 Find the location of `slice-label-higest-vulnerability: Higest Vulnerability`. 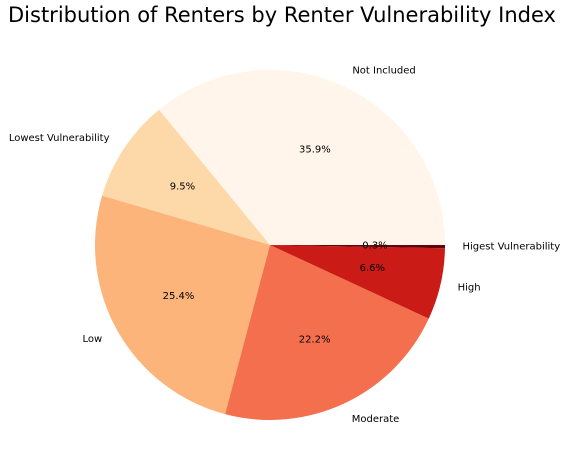

slice-label-higest-vulnerability: Higest Vulnerability is located at coordinates (511, 246).